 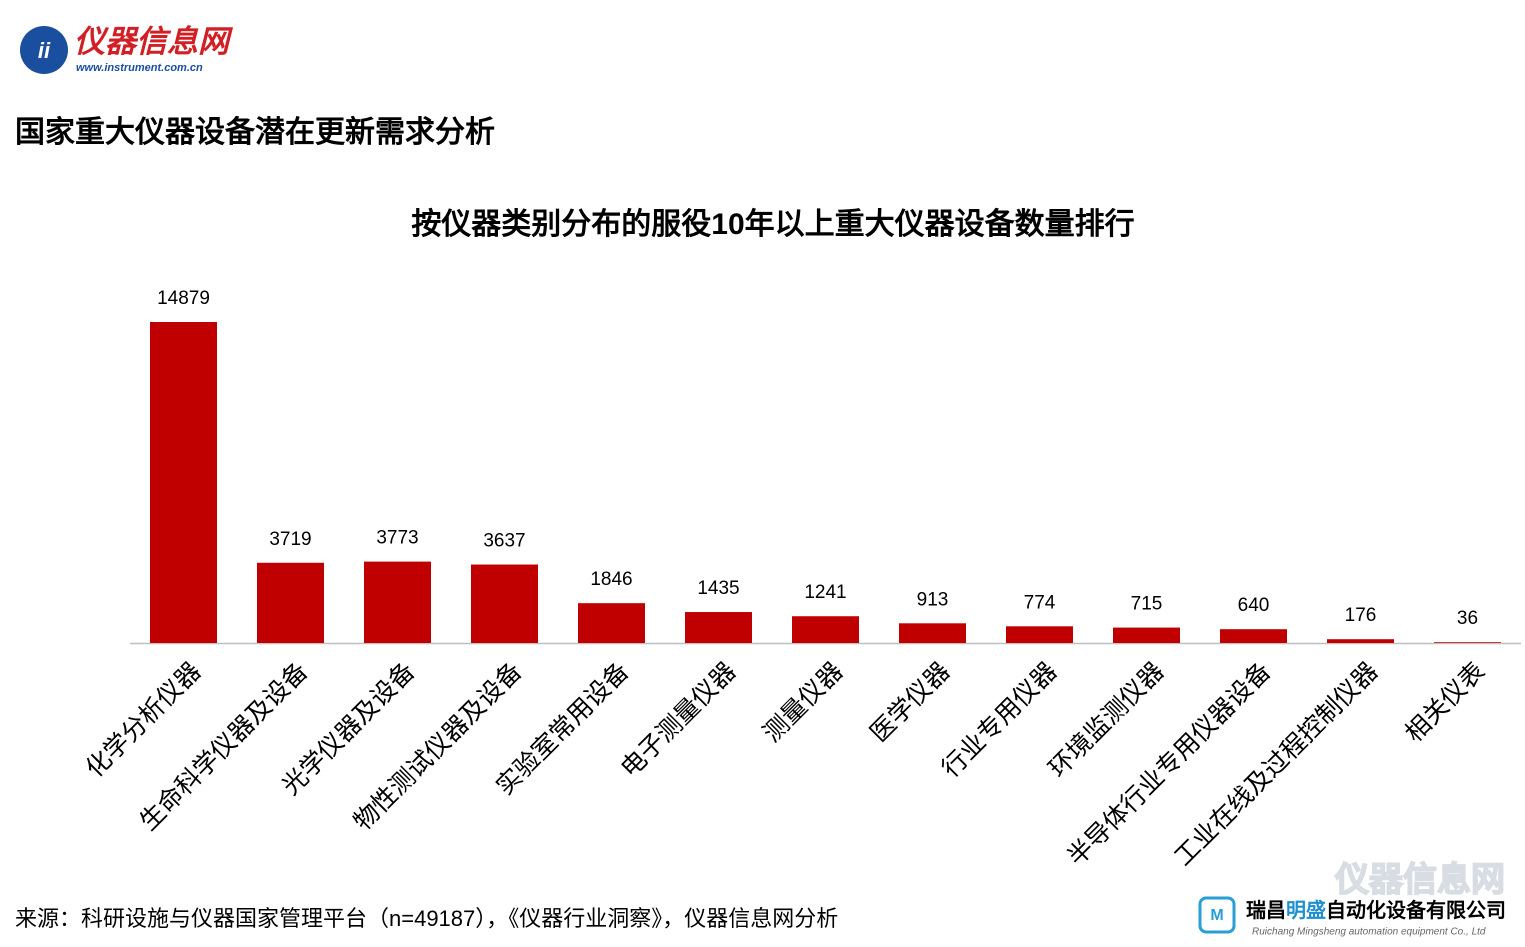 What do you see at coordinates (1306, 910) in the screenshot?
I see `footer-name-part: 明盛` at bounding box center [1306, 910].